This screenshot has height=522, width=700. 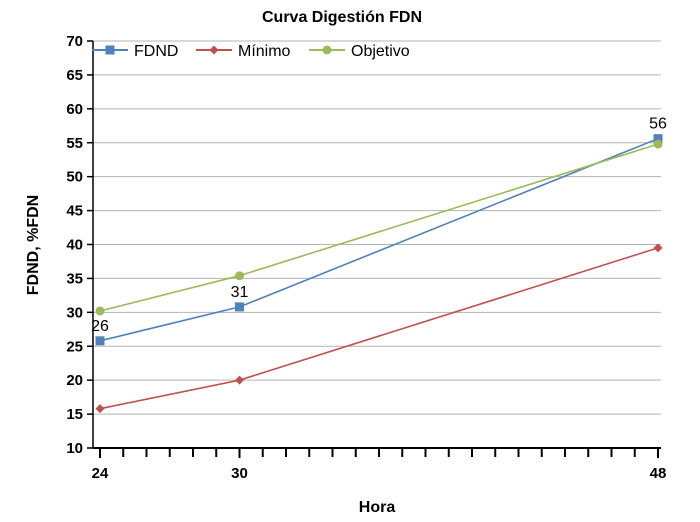 I want to click on y-tick-label: 55, so click(x=74, y=143).